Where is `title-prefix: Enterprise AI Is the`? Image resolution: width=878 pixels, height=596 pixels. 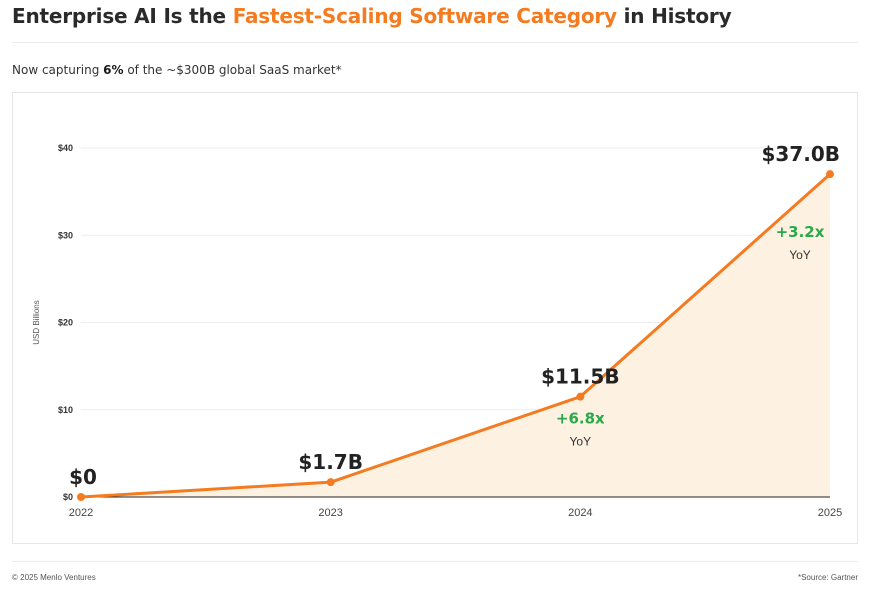
title-prefix: Enterprise AI Is the is located at coordinates (122, 16).